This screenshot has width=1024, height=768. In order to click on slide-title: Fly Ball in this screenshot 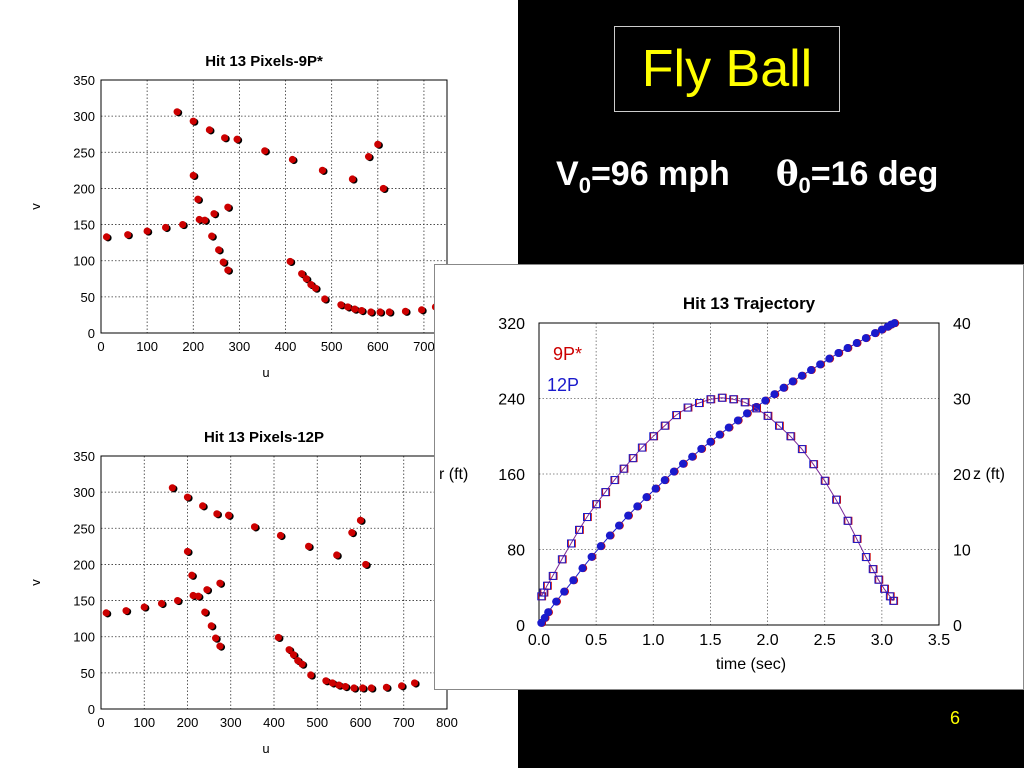, I will do `click(727, 69)`.